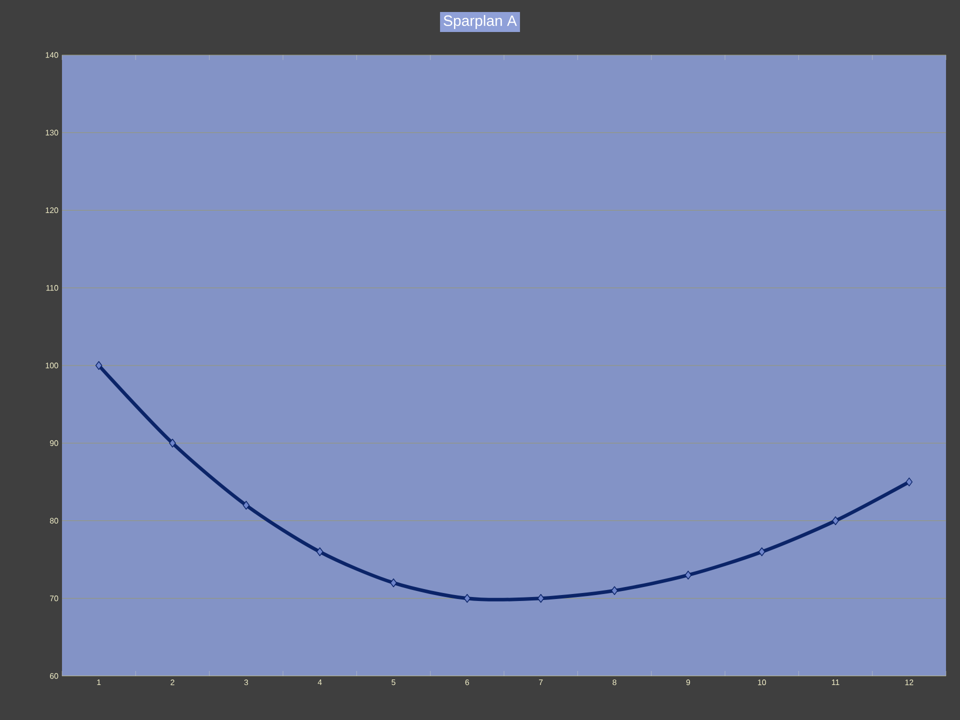 Image resolution: width=960 pixels, height=720 pixels. Describe the element at coordinates (480, 22) in the screenshot. I see `chart-title: Sparplan A` at that location.